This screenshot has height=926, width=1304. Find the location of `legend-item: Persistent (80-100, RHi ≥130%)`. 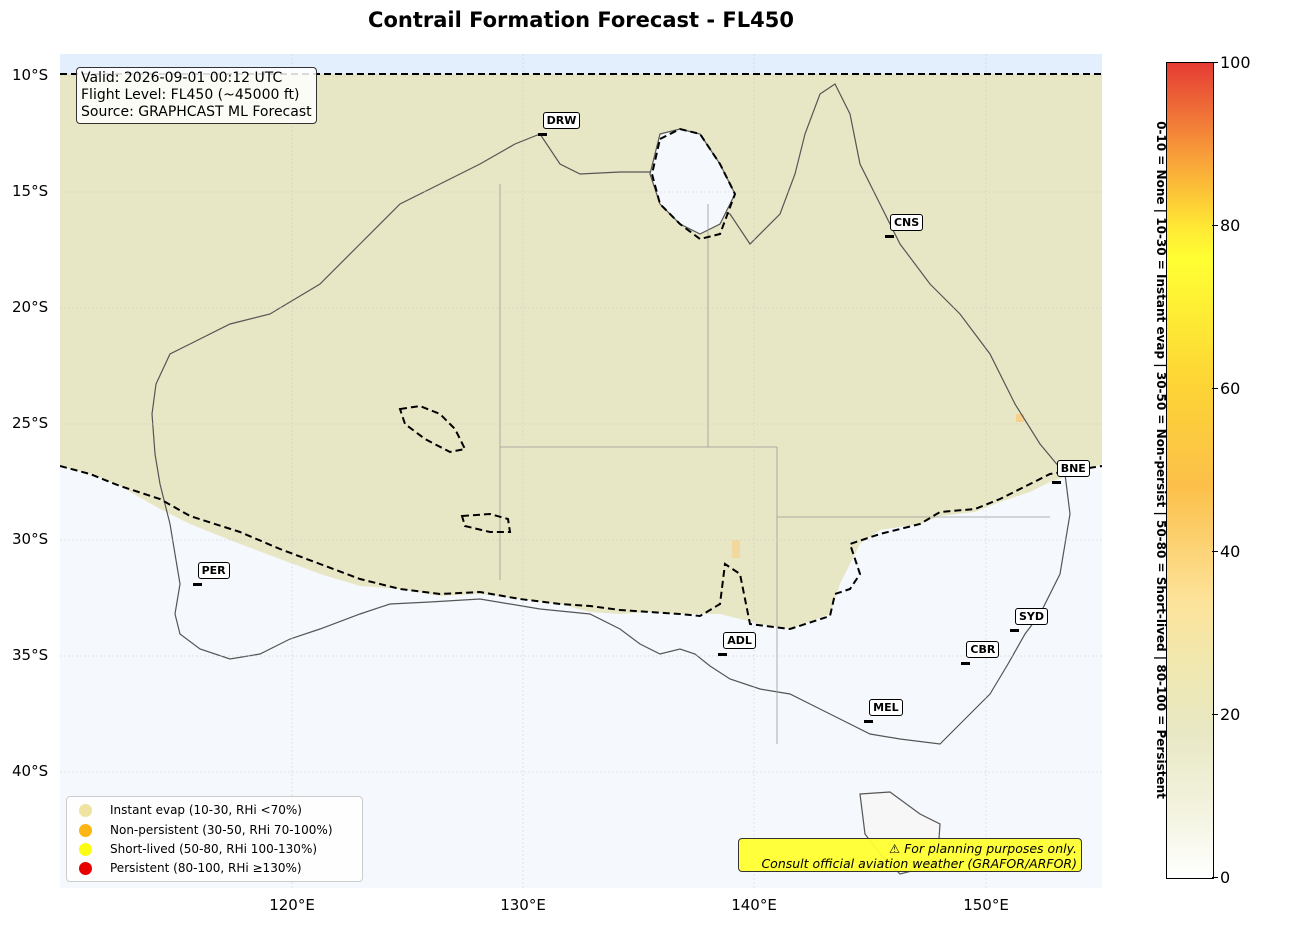

legend-item: Persistent (80-100, RHi ≥130%) is located at coordinates (190, 868).